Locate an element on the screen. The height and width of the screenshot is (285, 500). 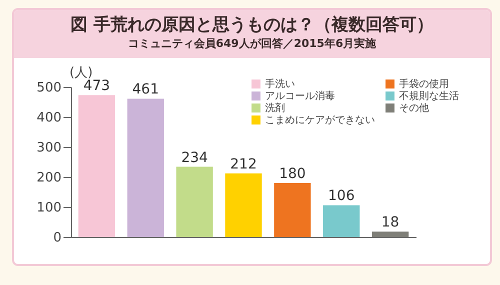
y-tick-label: 300 is located at coordinates (49, 148).